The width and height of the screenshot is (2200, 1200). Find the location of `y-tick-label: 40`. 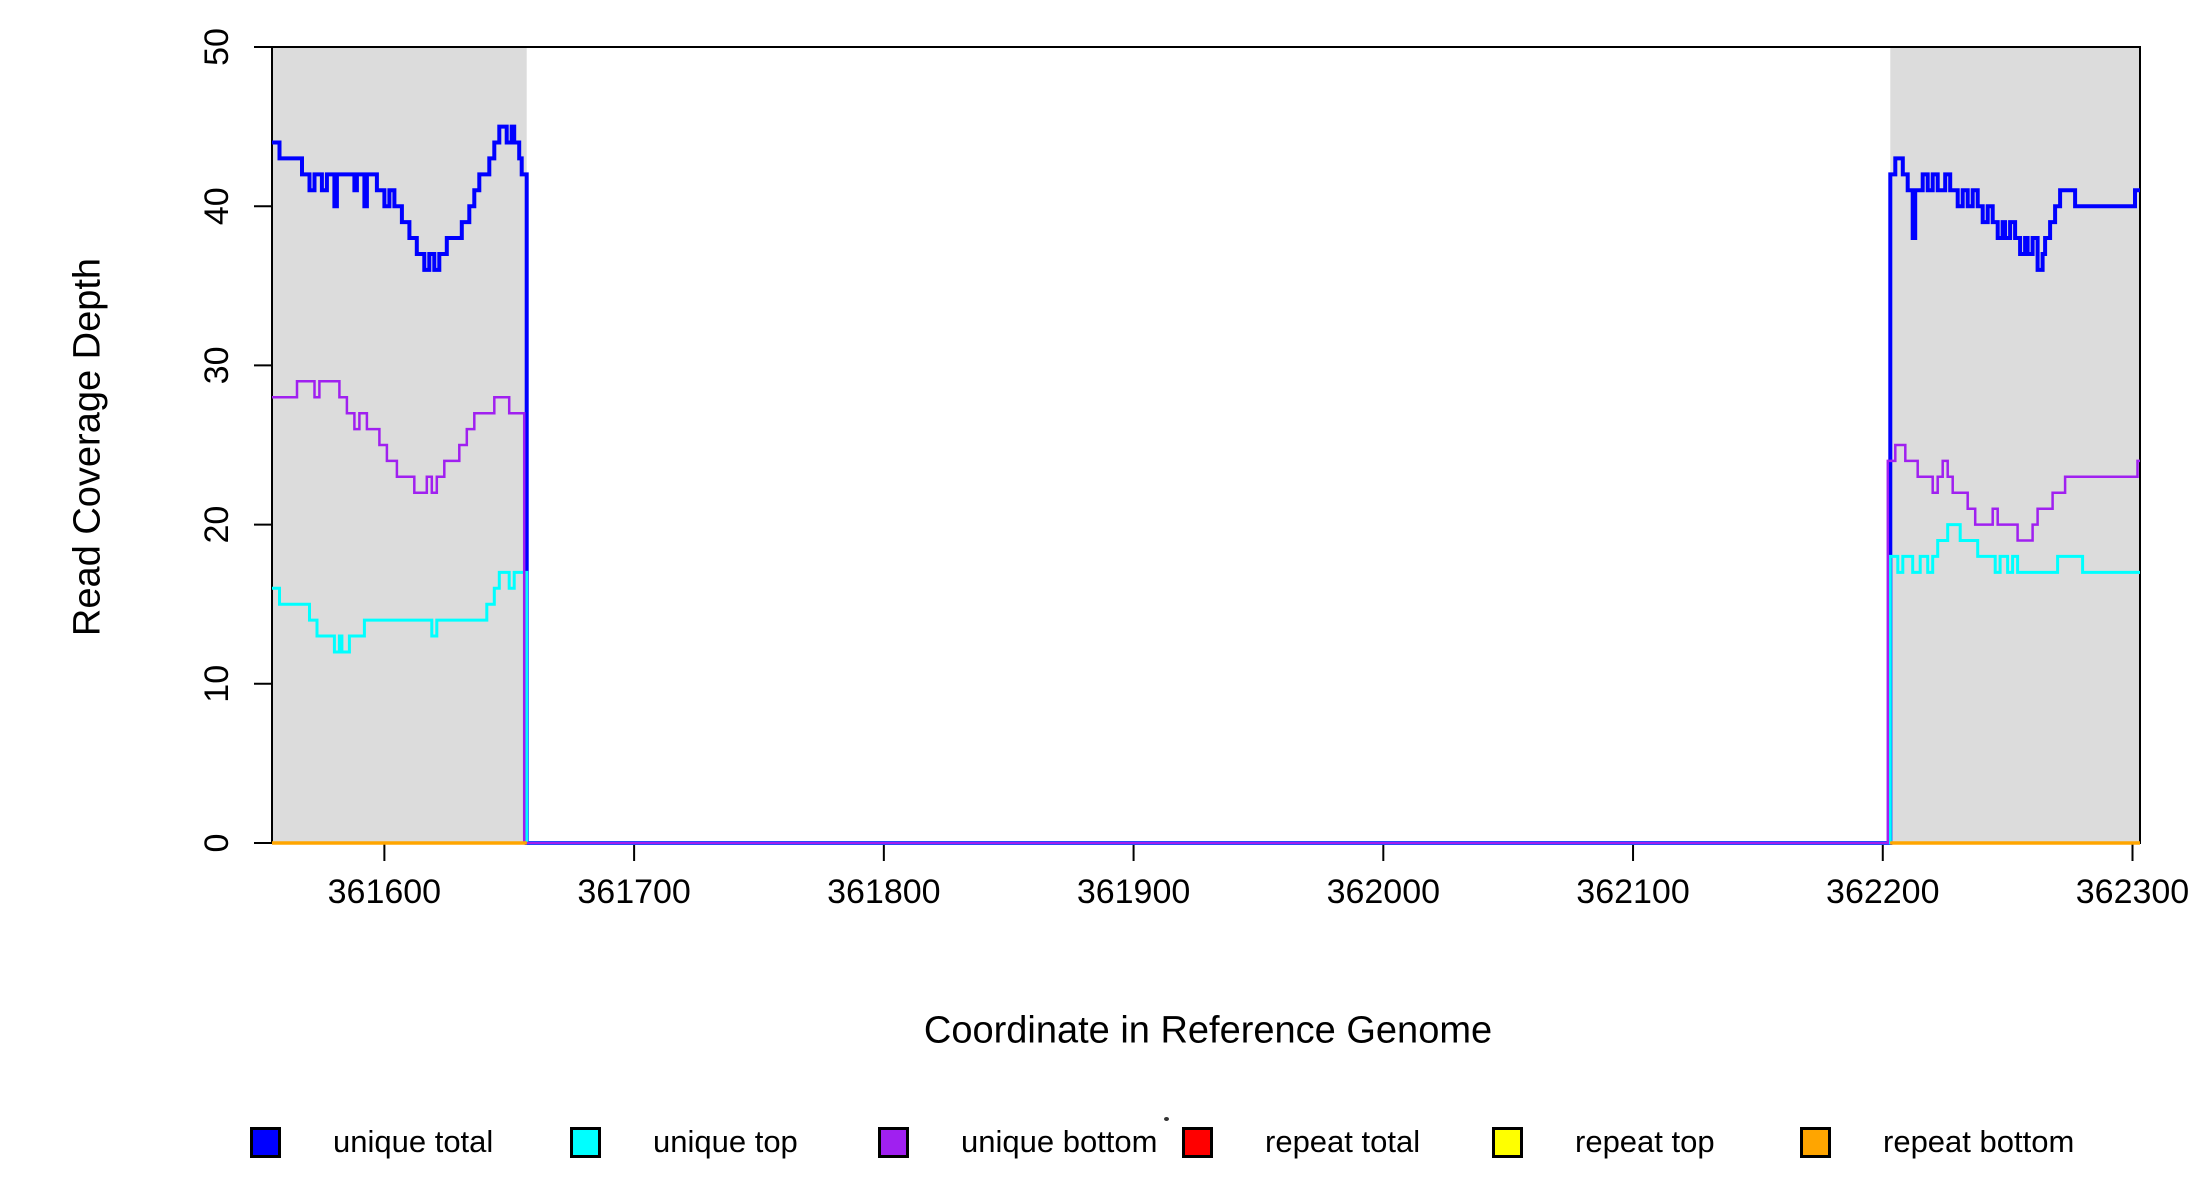

y-tick-label: 40 is located at coordinates (217, 206).